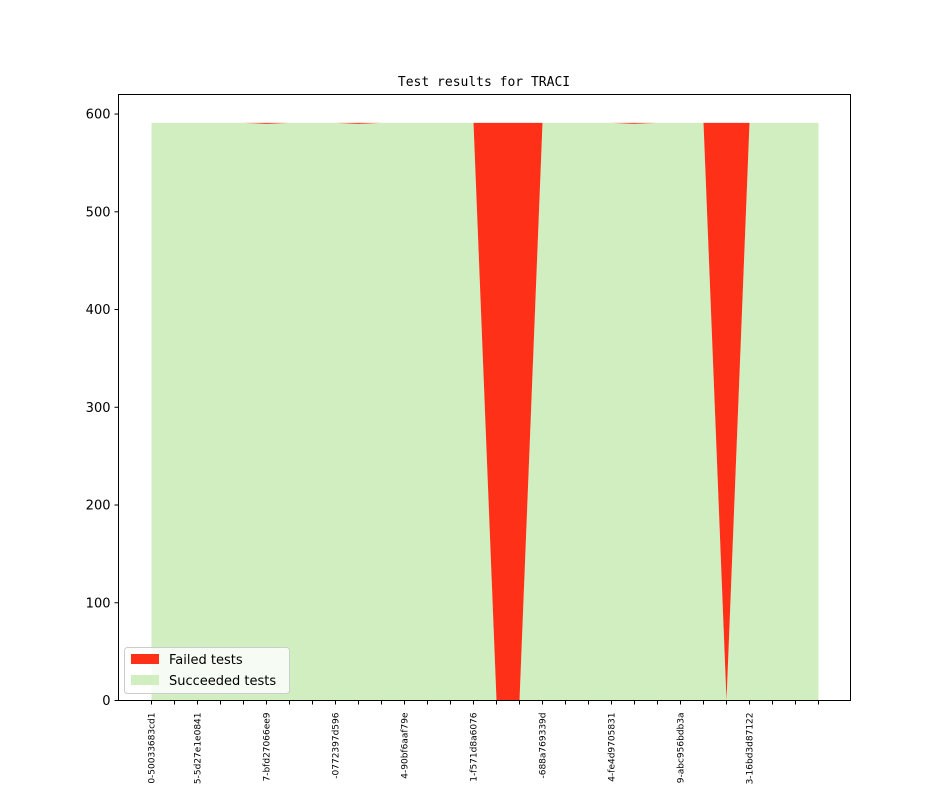  I want to click on y-axis: 0 100 200 300 400 500 600, so click(102, 408).